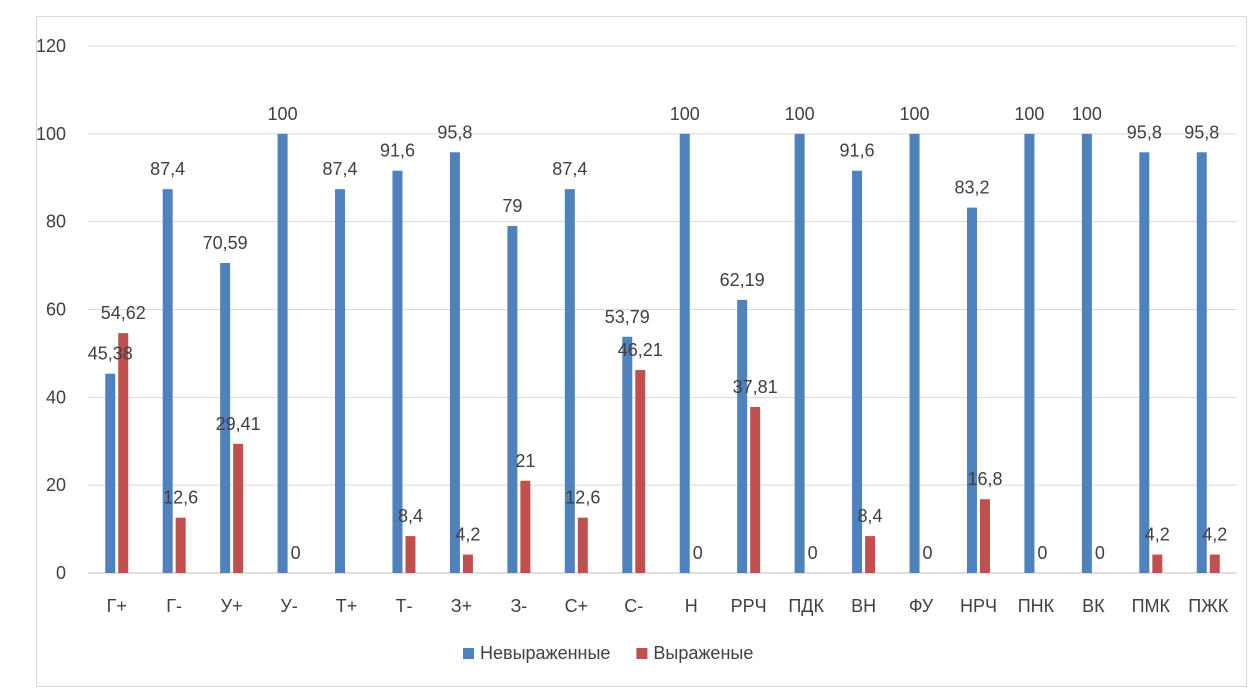  I want to click on x-tick-label: ПДК, so click(806, 606).